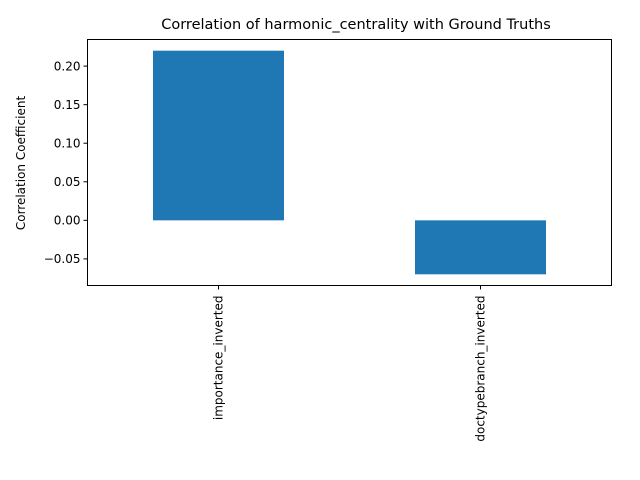  What do you see at coordinates (66, 162) in the screenshot?
I see `y-axis-ticks: −0.05 0.00 0.05 0.10 0.15 0.20` at bounding box center [66, 162].